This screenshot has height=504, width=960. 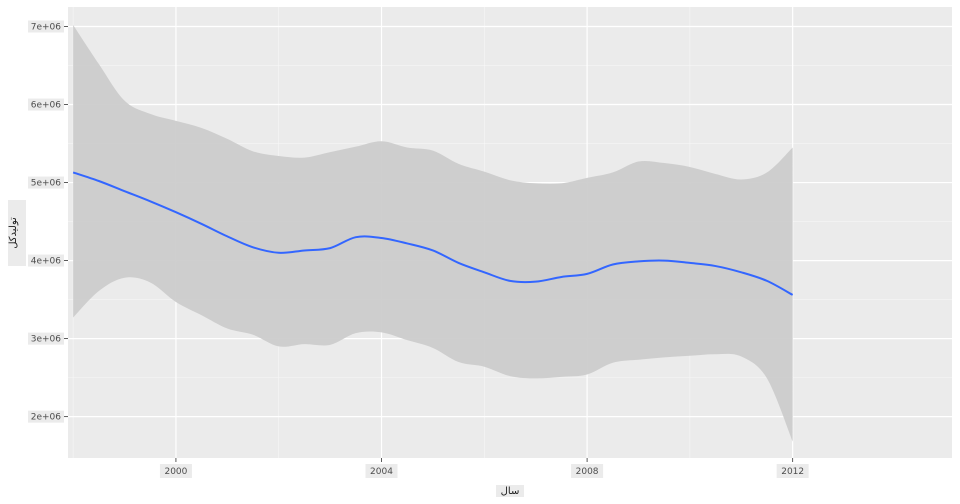 I want to click on x-tick-label: 2012, so click(x=792, y=472).